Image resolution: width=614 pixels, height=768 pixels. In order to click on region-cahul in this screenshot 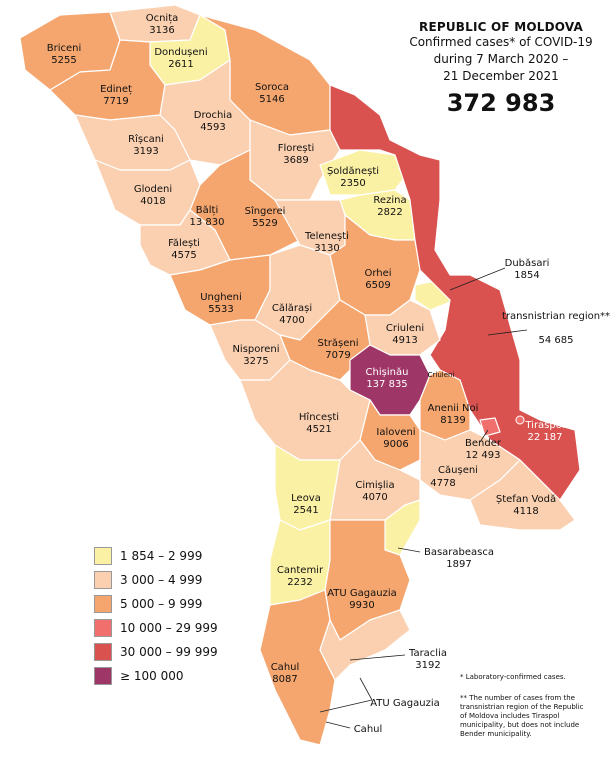, I will do `click(297, 667)`.